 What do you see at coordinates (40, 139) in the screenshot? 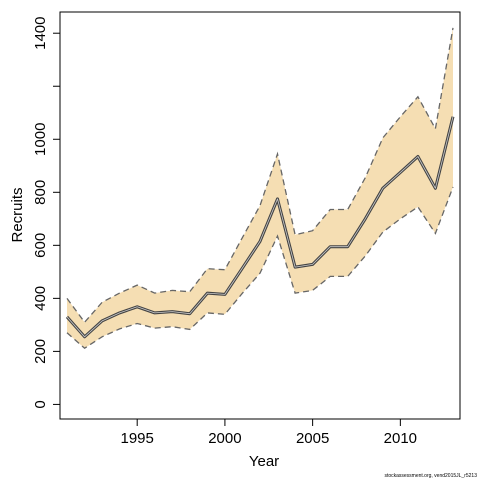
I see `y-tick-label: 1000` at bounding box center [40, 139].